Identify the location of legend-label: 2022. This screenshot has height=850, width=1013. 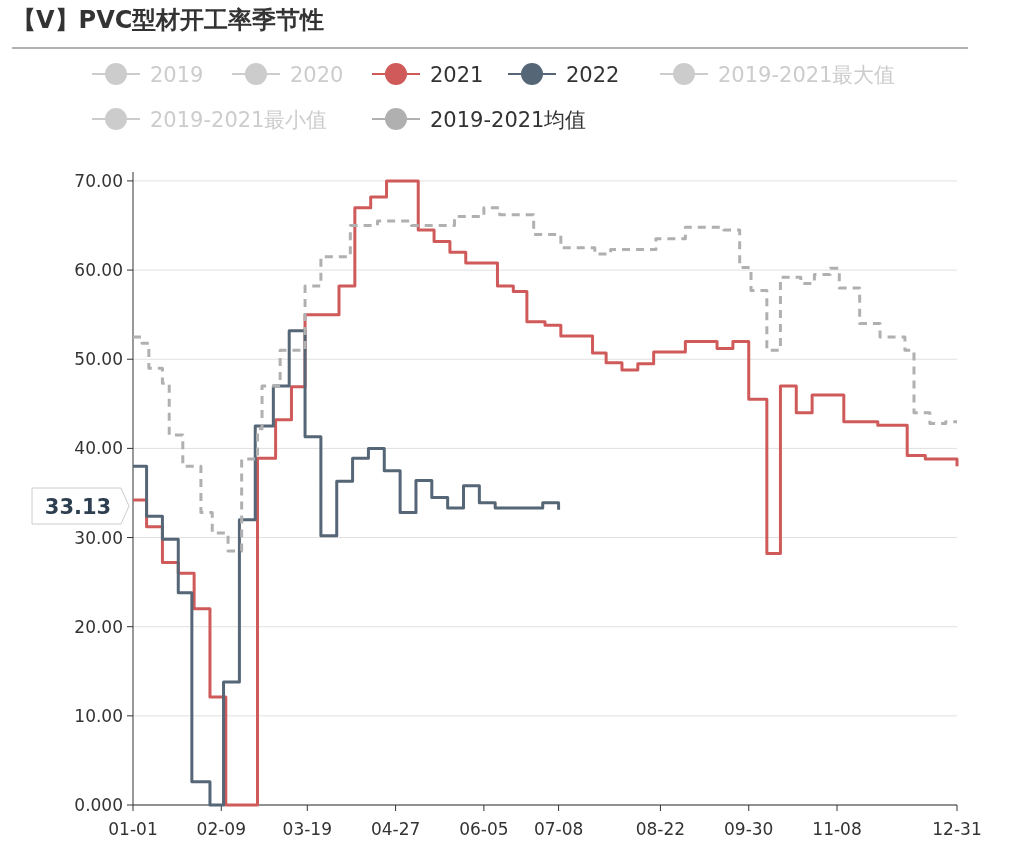
(593, 75).